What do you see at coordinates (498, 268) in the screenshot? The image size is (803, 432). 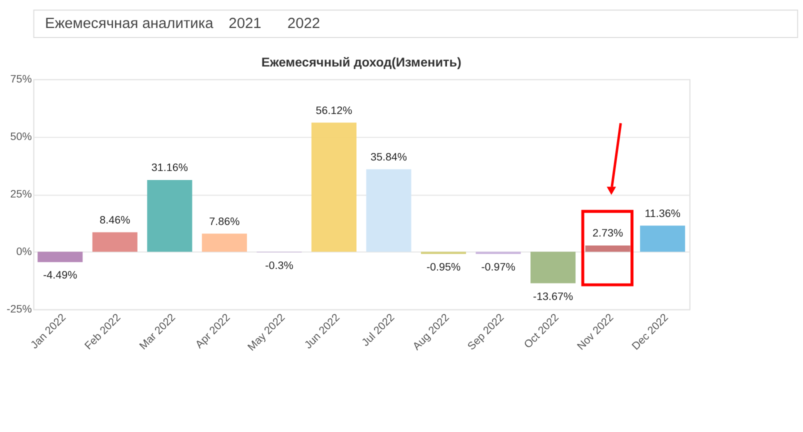 I see `data-label: -0.97%` at bounding box center [498, 268].